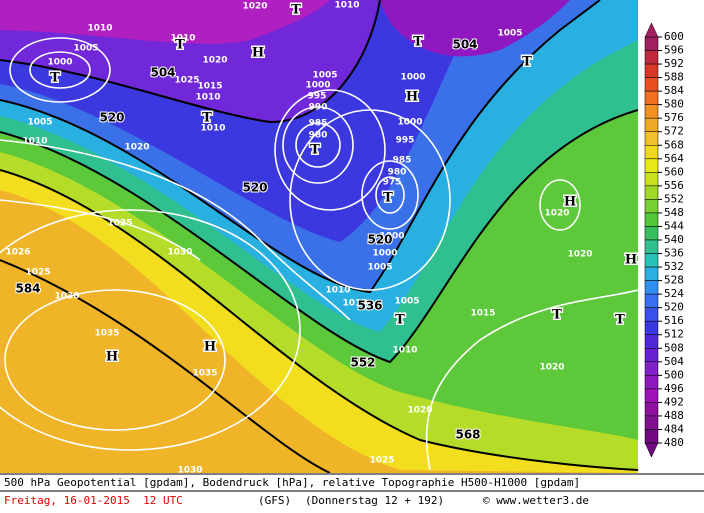 The image size is (704, 513). I want to click on colorbar-label: 500, so click(674, 374).